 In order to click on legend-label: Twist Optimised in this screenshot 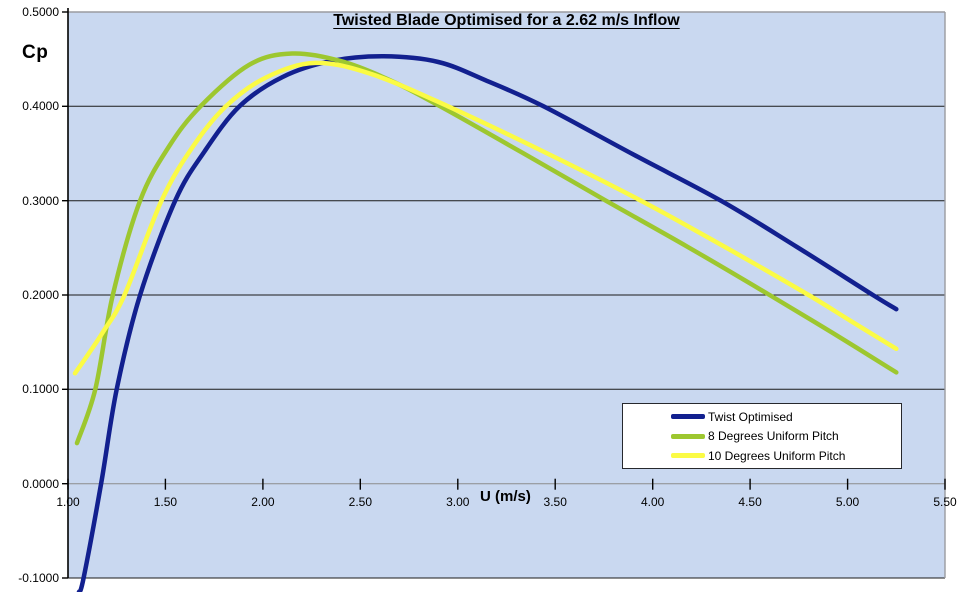, I will do `click(750, 416)`.